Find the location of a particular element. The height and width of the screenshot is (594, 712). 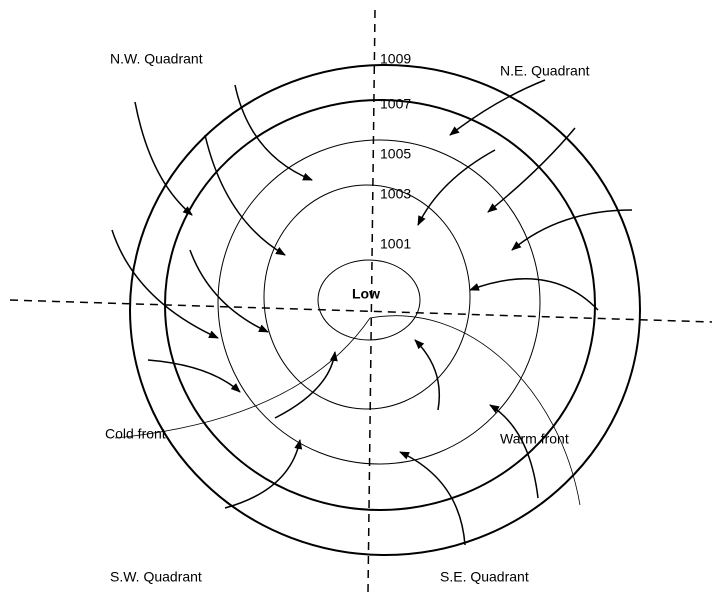

axis-line is located at coordinates (360, 311).